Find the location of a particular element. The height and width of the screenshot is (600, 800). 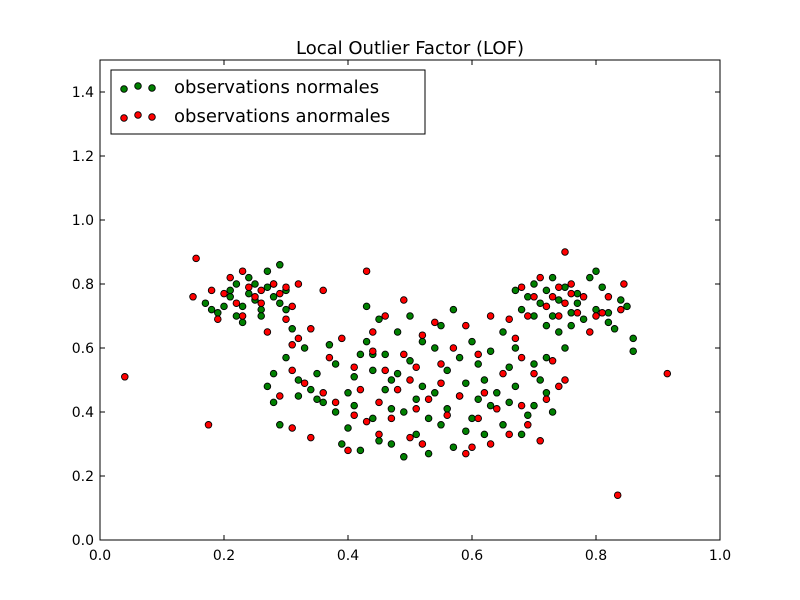

y-tick-label: 0.8 is located at coordinates (83, 285).